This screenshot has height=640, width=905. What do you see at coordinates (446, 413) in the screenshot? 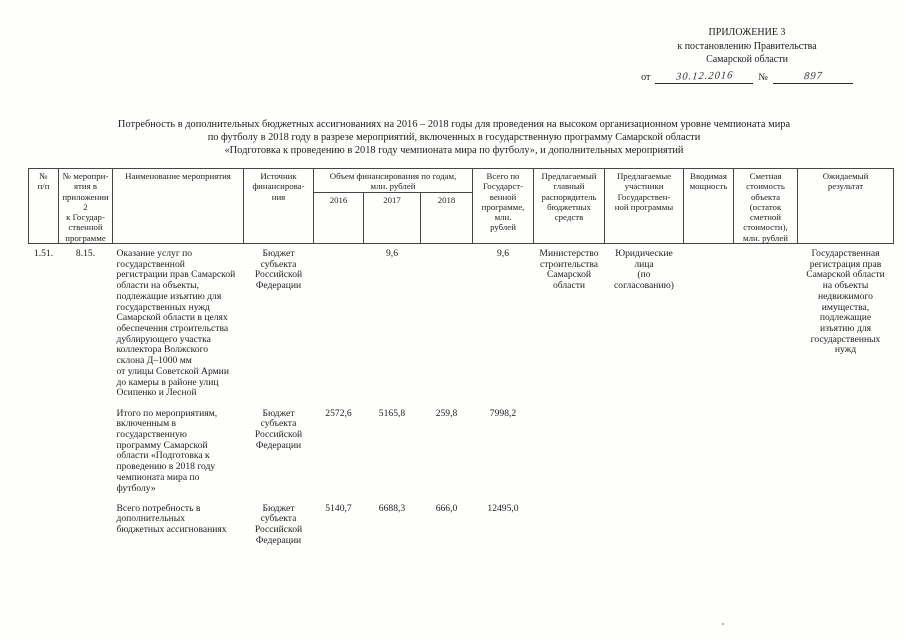
I see `cell-2018: 259,8` at bounding box center [446, 413].